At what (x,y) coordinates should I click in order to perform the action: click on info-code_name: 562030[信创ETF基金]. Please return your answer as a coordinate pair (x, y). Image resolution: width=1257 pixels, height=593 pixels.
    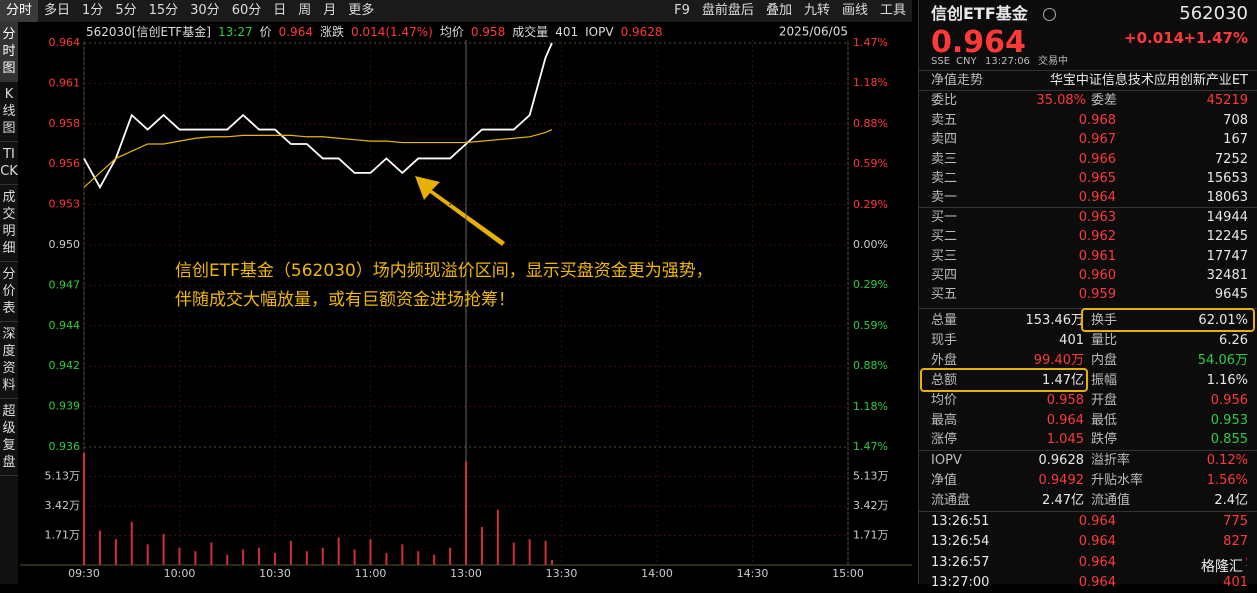
    Looking at the image, I should click on (148, 31).